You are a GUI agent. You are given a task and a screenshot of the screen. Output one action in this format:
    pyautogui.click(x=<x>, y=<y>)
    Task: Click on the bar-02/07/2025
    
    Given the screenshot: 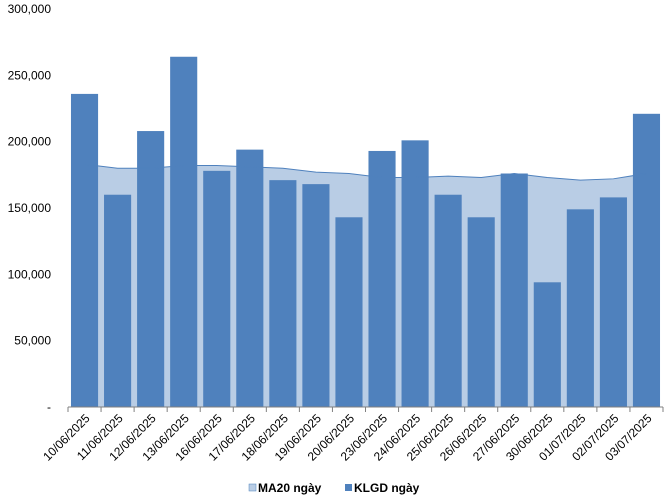 What is the action you would take?
    pyautogui.click(x=613, y=302)
    